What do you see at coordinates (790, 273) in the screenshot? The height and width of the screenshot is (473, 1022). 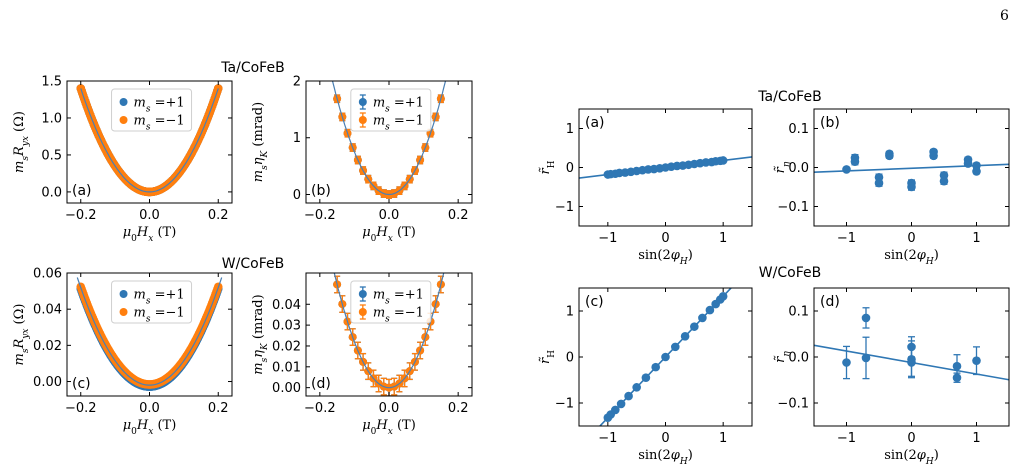 I see `right-group-title-w: W/CoFeB` at bounding box center [790, 273].